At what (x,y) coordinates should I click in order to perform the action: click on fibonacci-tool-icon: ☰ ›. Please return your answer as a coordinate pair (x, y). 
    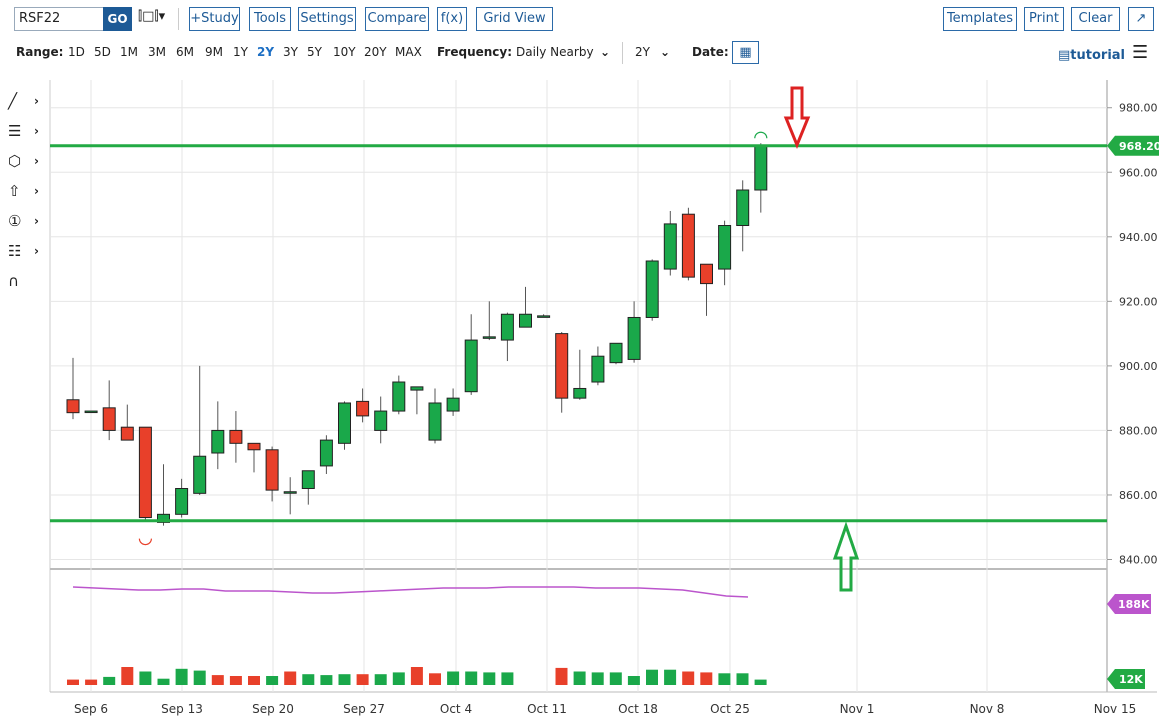
    Looking at the image, I should click on (23, 131).